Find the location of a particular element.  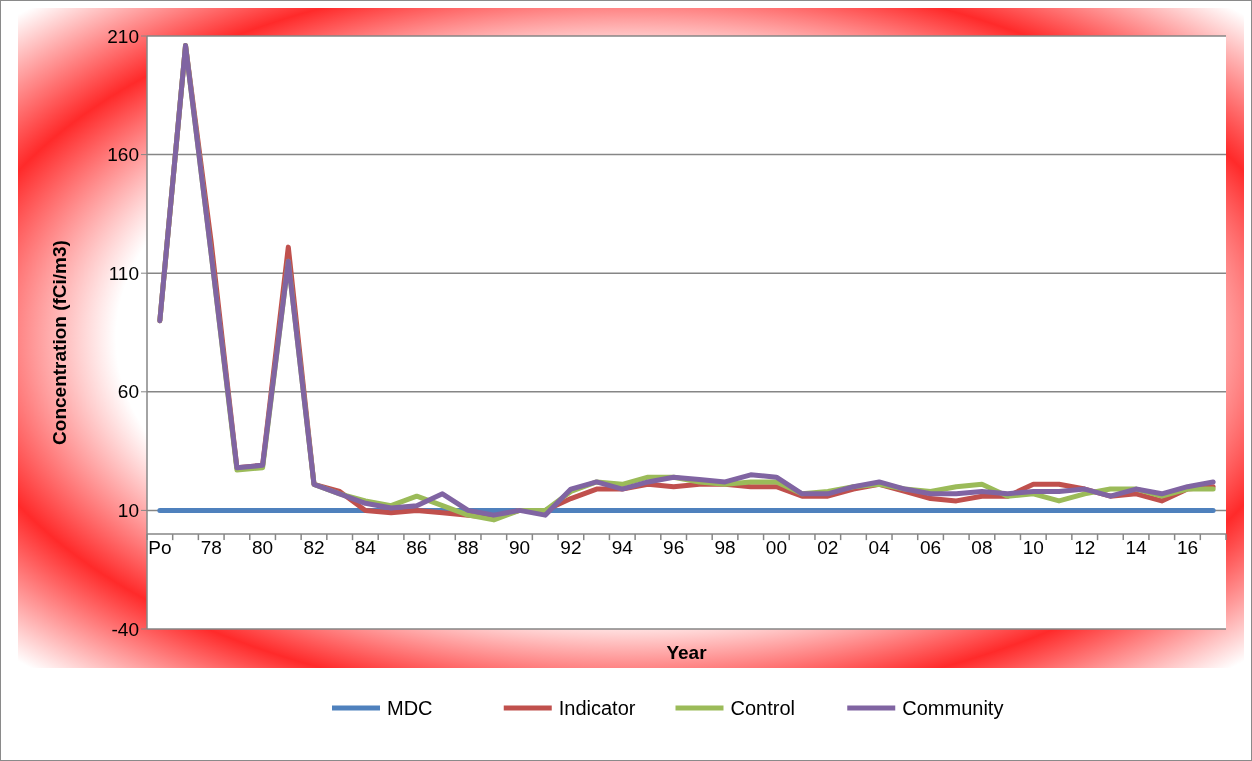

x-tick-label: 78 is located at coordinates (211, 548).